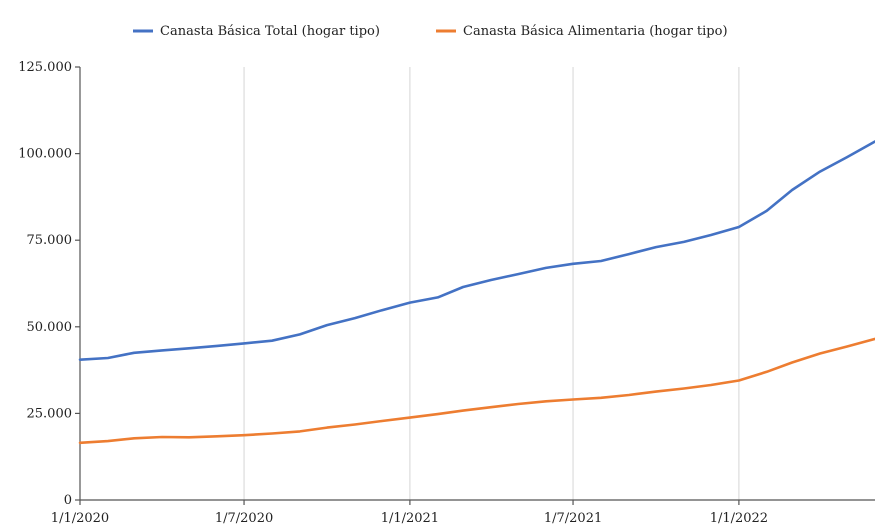 The image size is (875, 531). Describe the element at coordinates (270, 31) in the screenshot. I see `legend-label-1: Canasta Básica Total (hogar tipo)` at that location.